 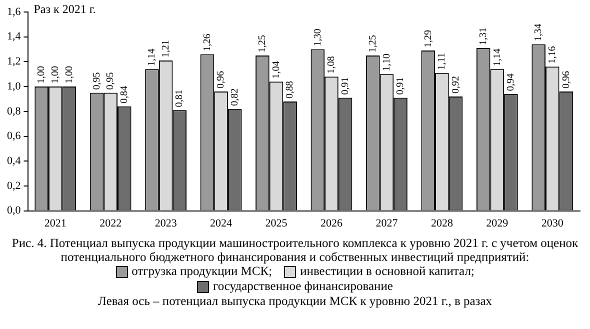 What do you see at coordinates (221, 223) in the screenshot?
I see `x-tick-label: 2024` at bounding box center [221, 223].